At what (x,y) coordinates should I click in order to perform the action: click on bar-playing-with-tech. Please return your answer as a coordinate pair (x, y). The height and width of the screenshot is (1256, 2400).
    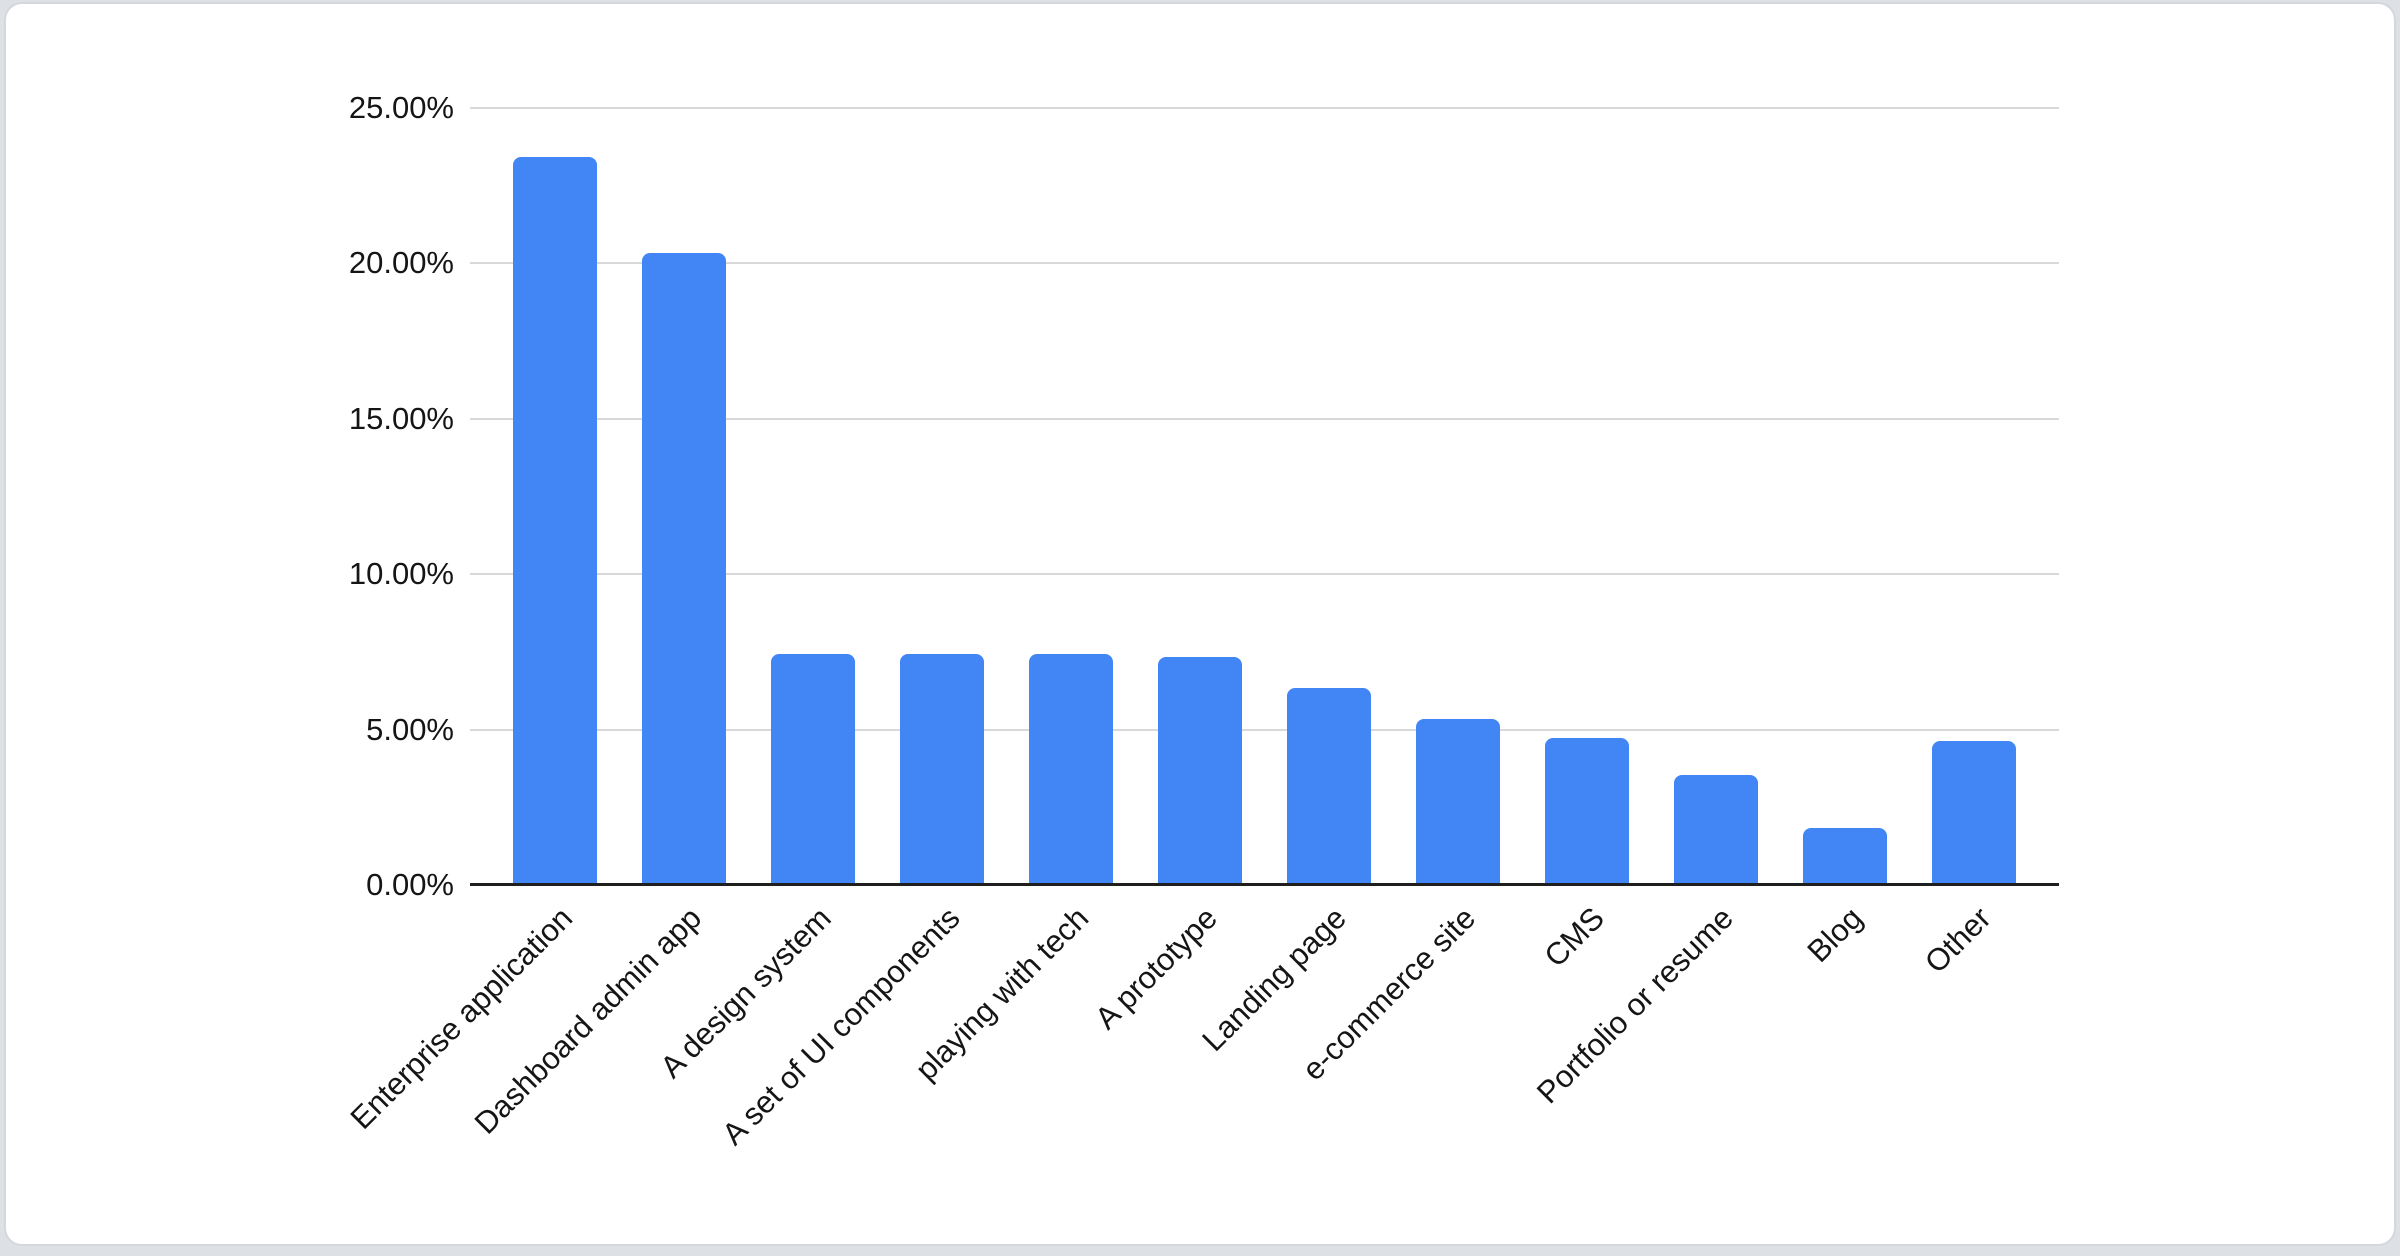
    Looking at the image, I should click on (1071, 769).